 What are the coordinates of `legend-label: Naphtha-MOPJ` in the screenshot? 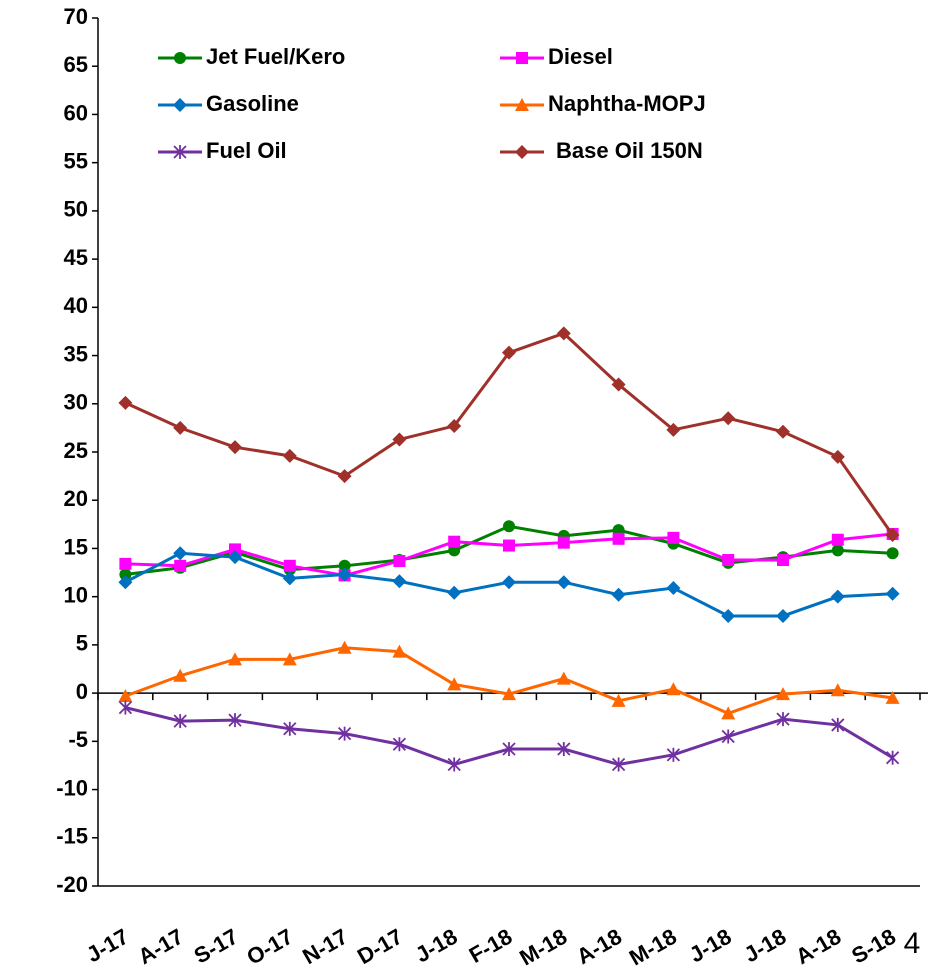 It's located at (627, 103).